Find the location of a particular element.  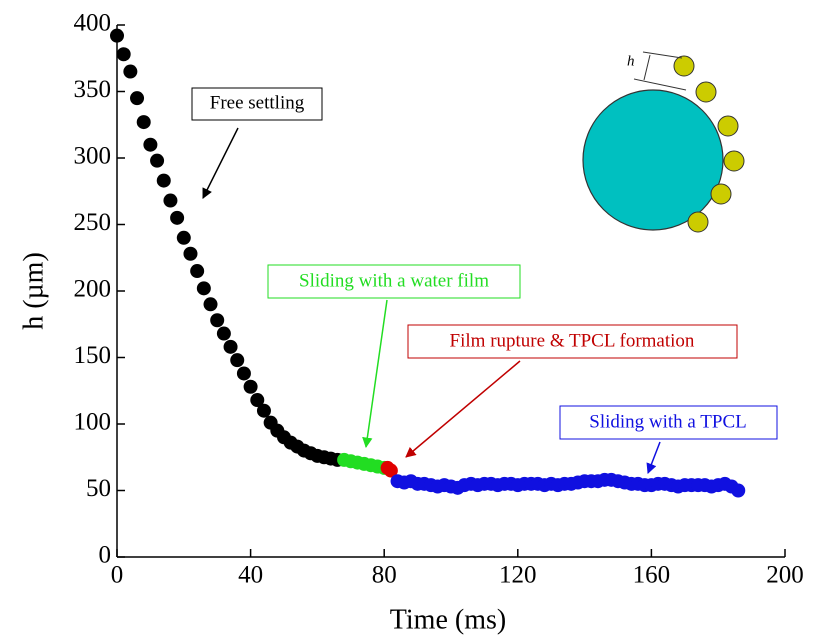

x-tick-label: 160 is located at coordinates (652, 575).